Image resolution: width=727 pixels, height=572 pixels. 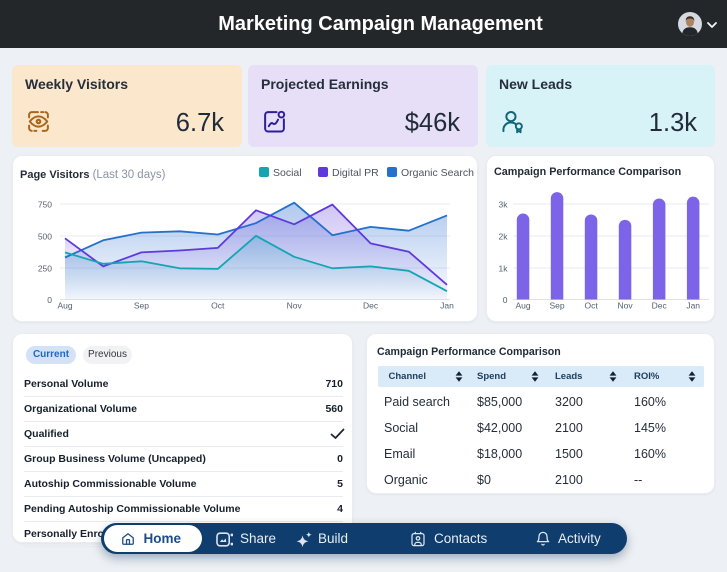 What do you see at coordinates (45, 237) in the screenshot?
I see `svg-text: 500` at bounding box center [45, 237].